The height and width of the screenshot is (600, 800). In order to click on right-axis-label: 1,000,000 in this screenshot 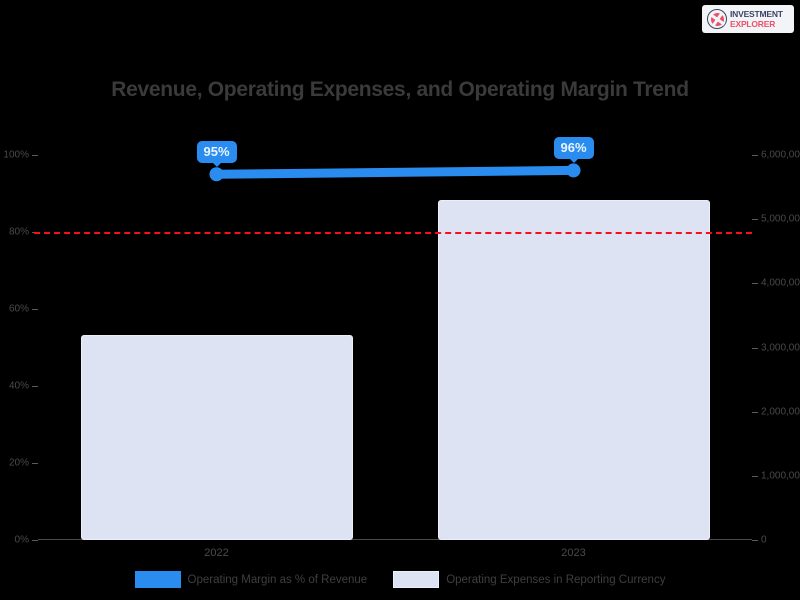, I will do `click(780, 476)`.